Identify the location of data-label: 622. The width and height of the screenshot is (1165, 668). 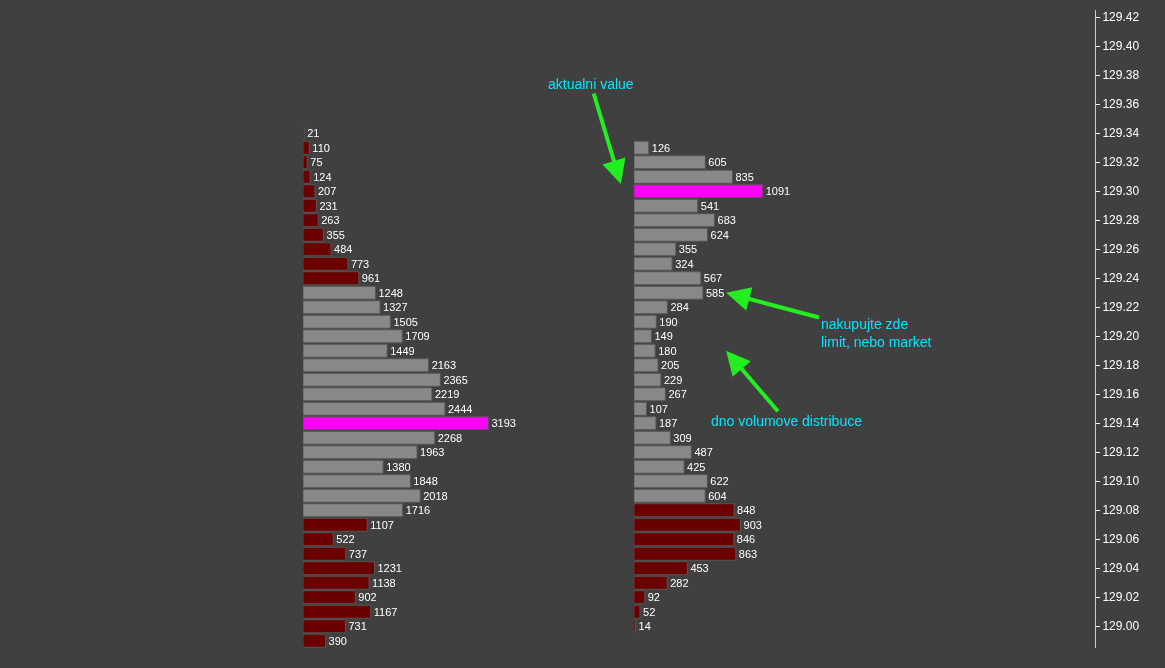
(719, 481).